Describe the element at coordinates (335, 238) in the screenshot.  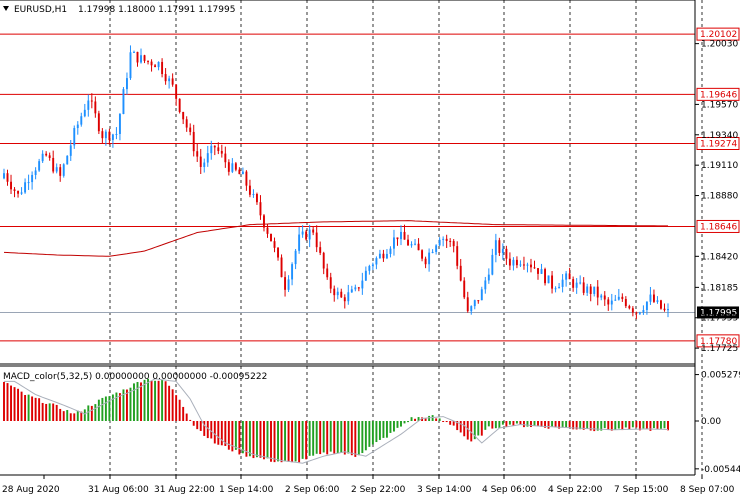
I see `moving-average` at that location.